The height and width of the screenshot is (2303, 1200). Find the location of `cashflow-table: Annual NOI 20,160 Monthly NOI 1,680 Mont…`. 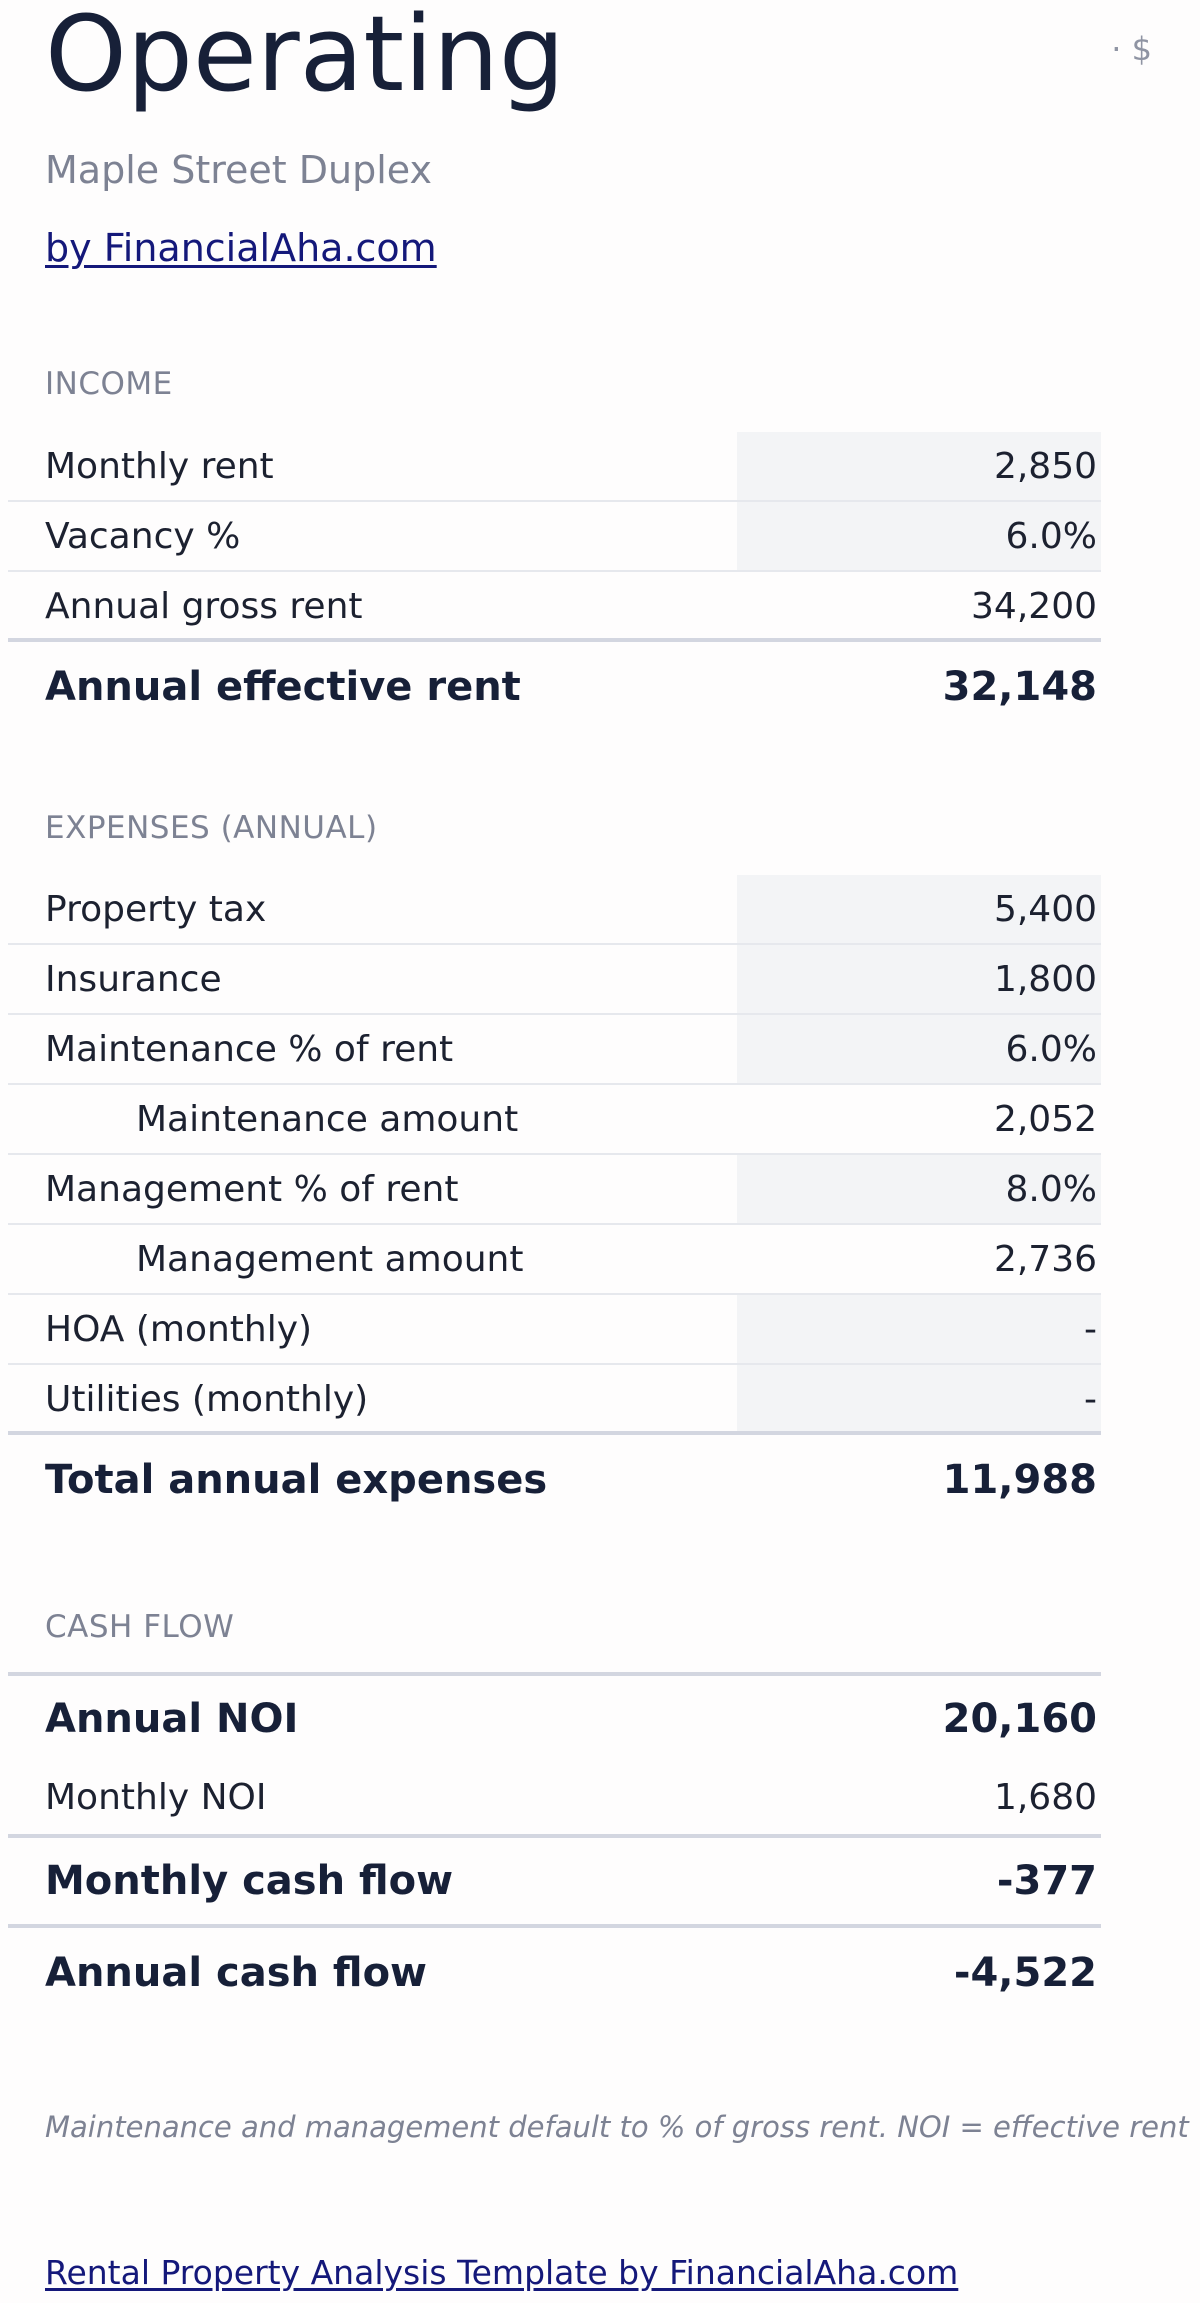

cashflow-table: Annual NOI 20,160 Monthly NOI 1,680 Mont… is located at coordinates (554, 1845).